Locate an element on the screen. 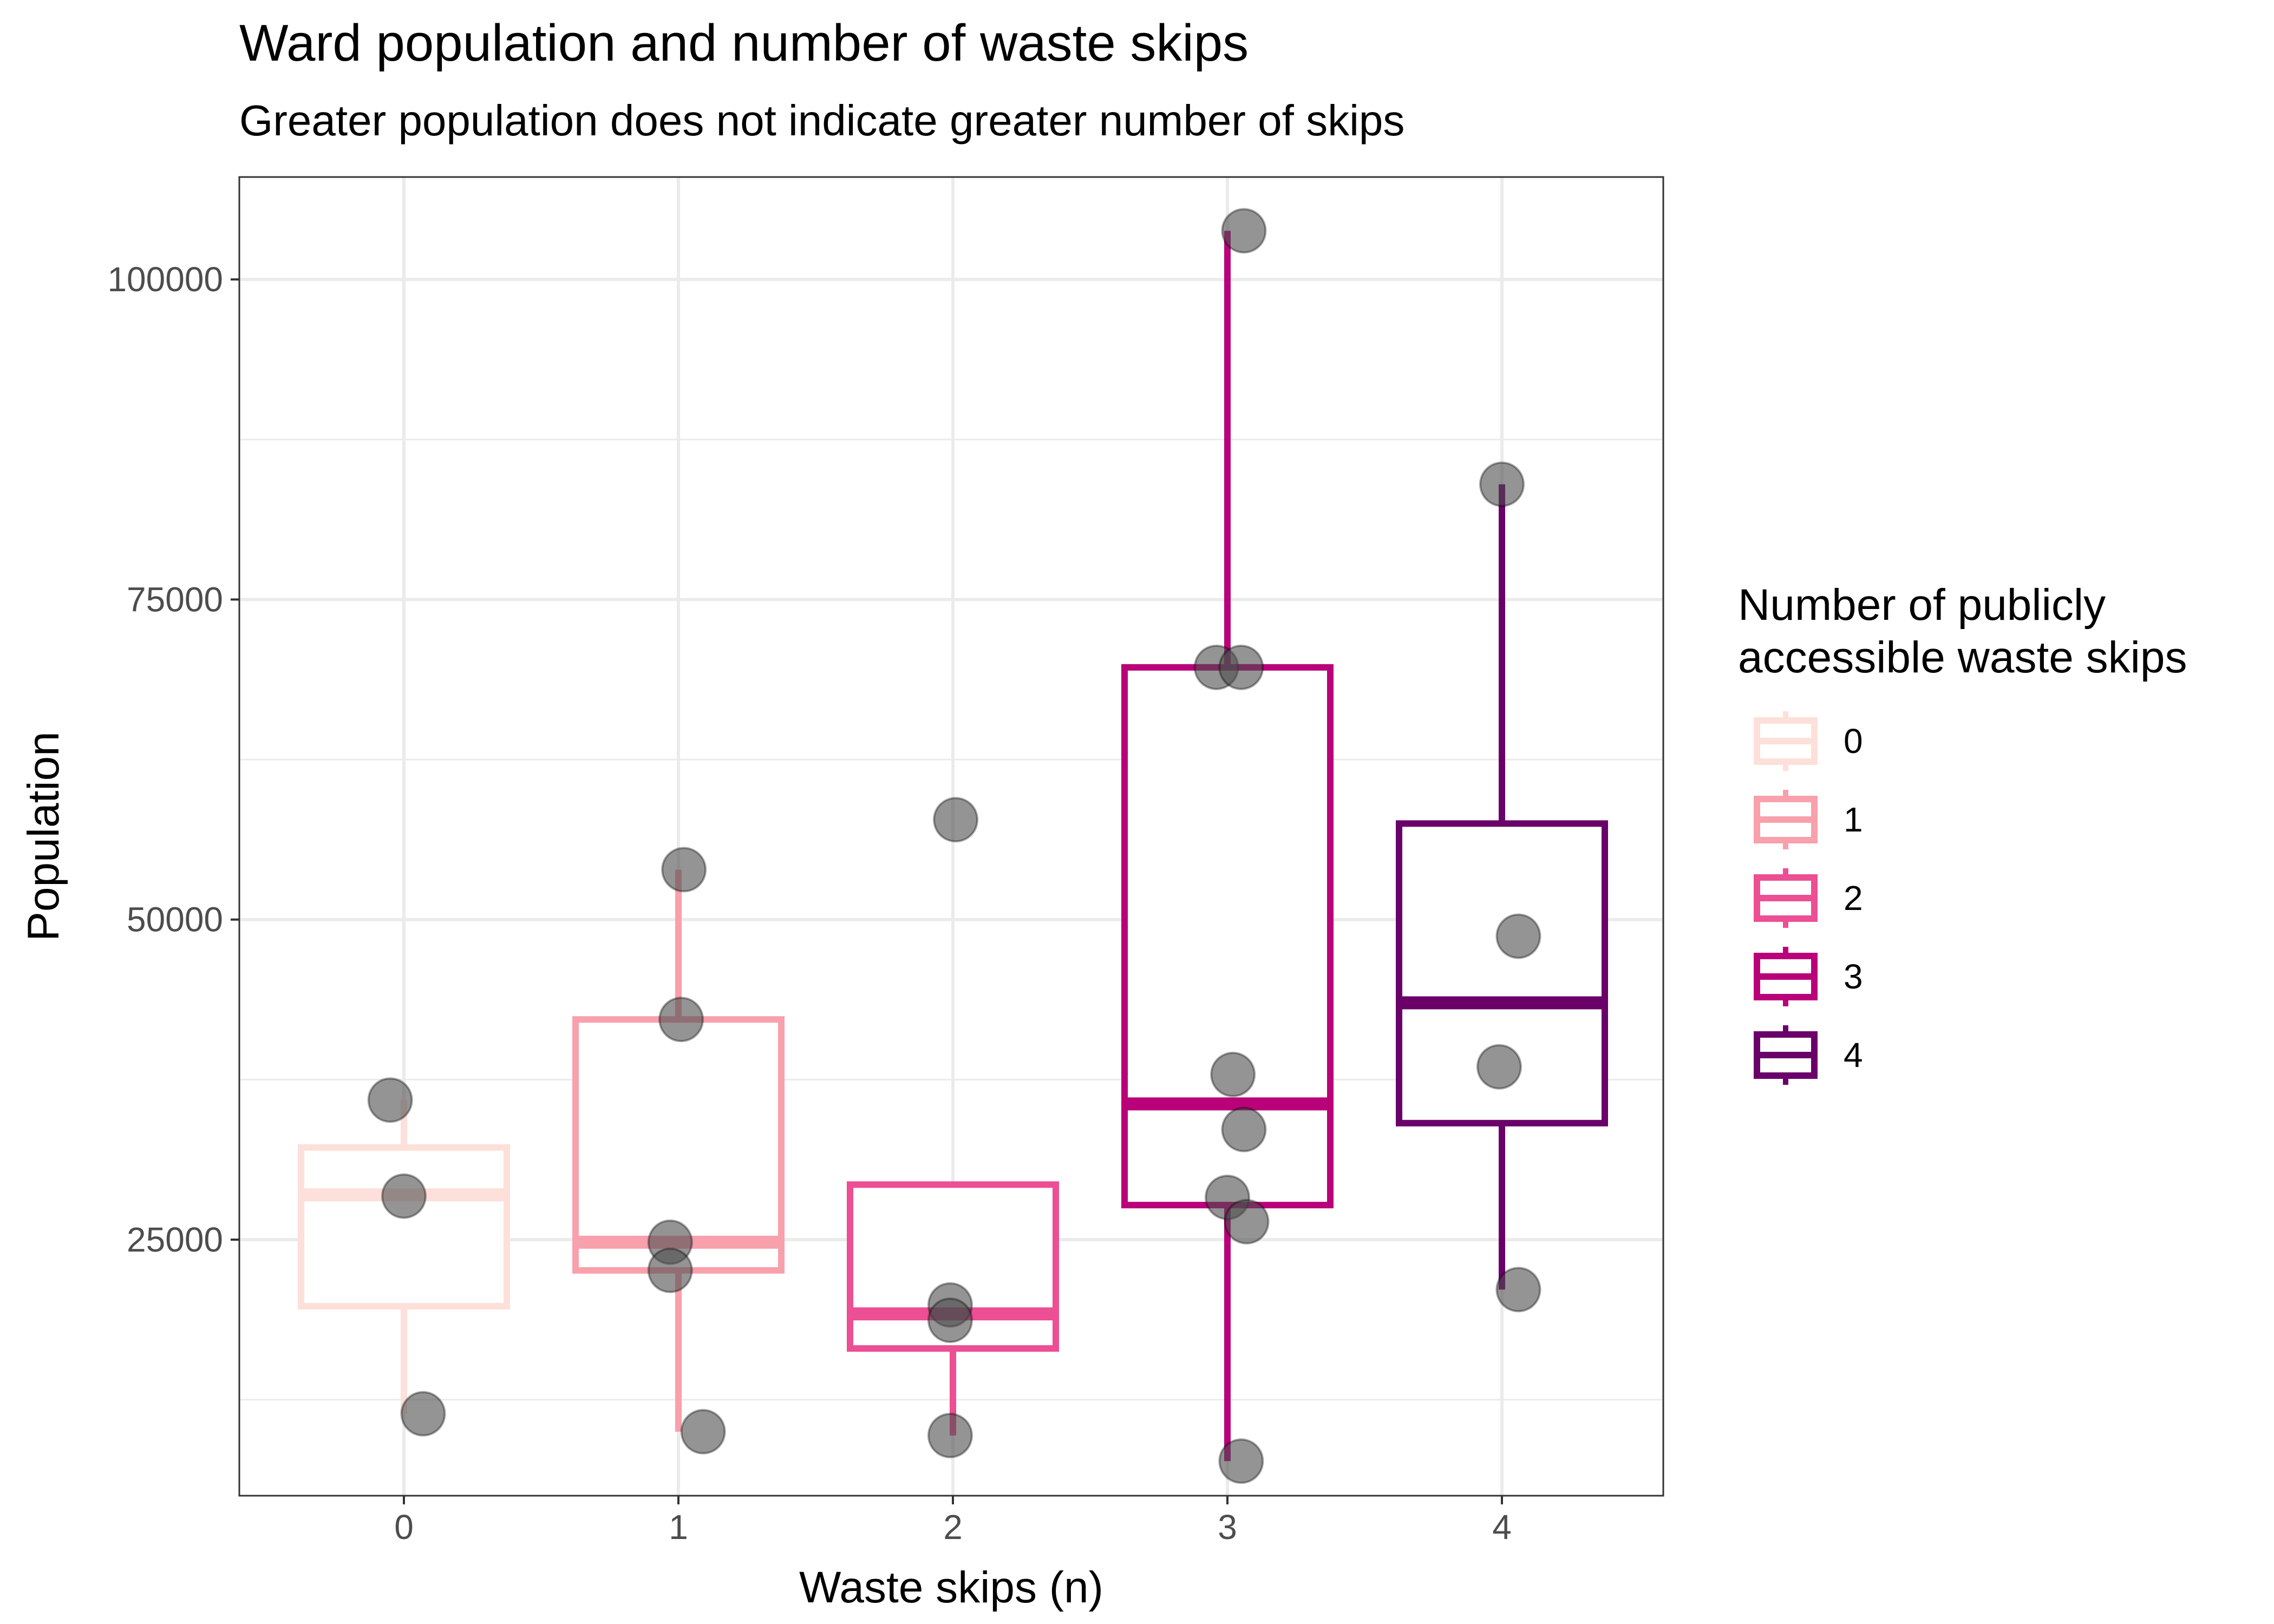 This screenshot has width=2274, height=1624. y-tick-label: 25000 is located at coordinates (175, 1239).